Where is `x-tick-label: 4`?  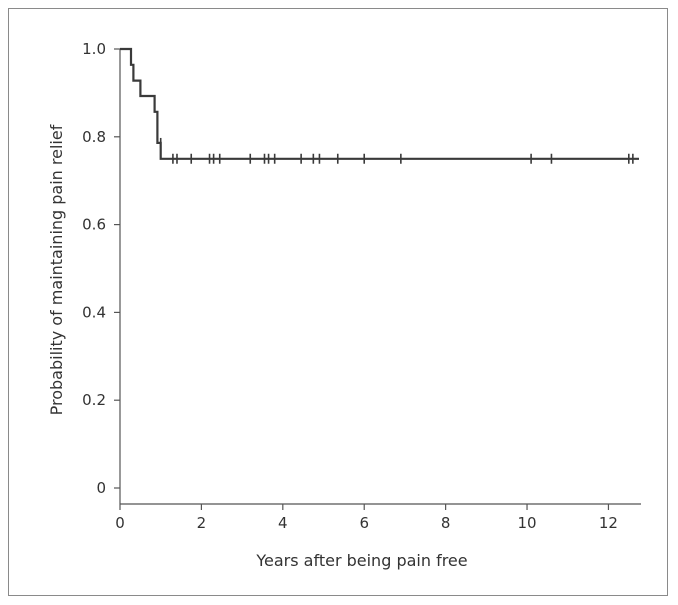
x-tick-label: 4 is located at coordinates (283, 523).